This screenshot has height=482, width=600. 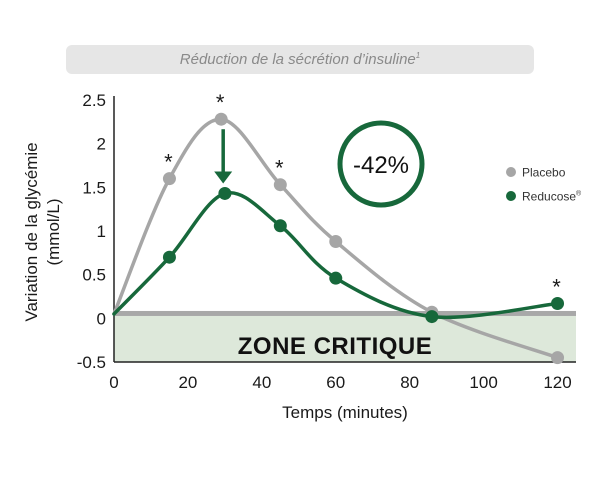 I want to click on chart-banner: Réduction de la sécrétion d’insuline1, so click(x=300, y=59).